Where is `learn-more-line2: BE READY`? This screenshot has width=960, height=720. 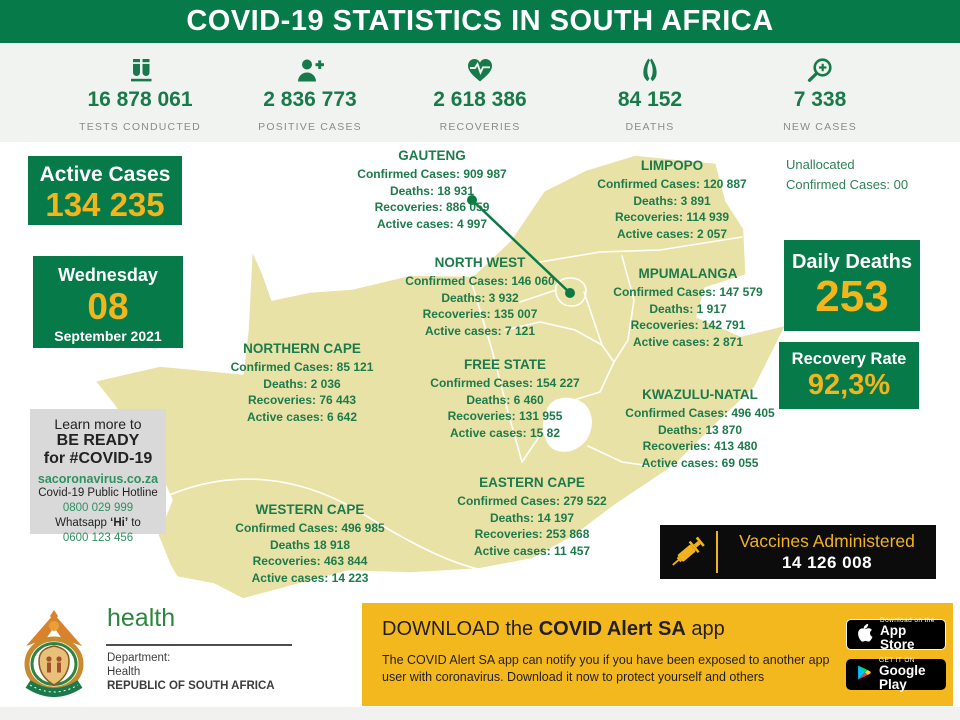
learn-more-line2: BE READY is located at coordinates (98, 440).